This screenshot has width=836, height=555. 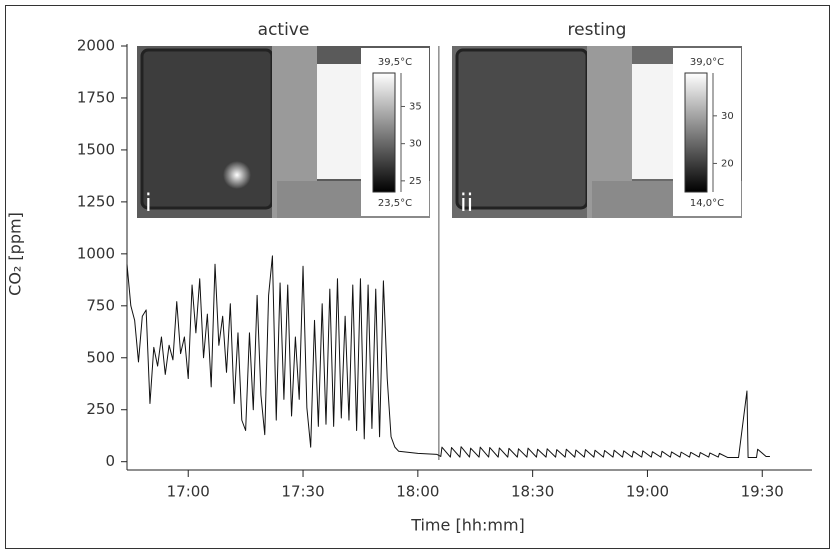 What do you see at coordinates (96, 201) in the screenshot?
I see `y-tick-label: 1250` at bounding box center [96, 201].